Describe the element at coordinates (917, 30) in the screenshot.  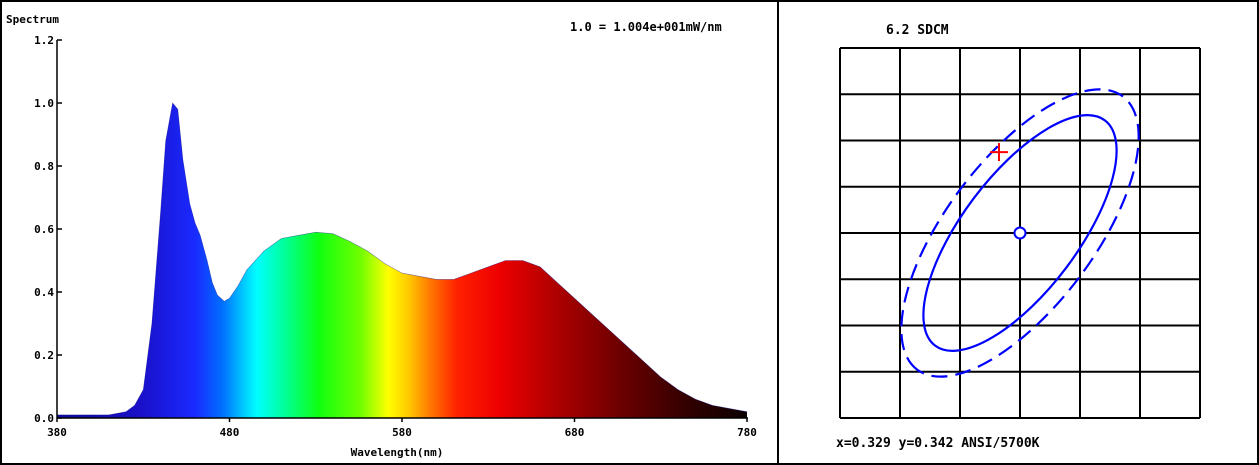
I see `sdcm-title: 6.2 SDCM` at that location.